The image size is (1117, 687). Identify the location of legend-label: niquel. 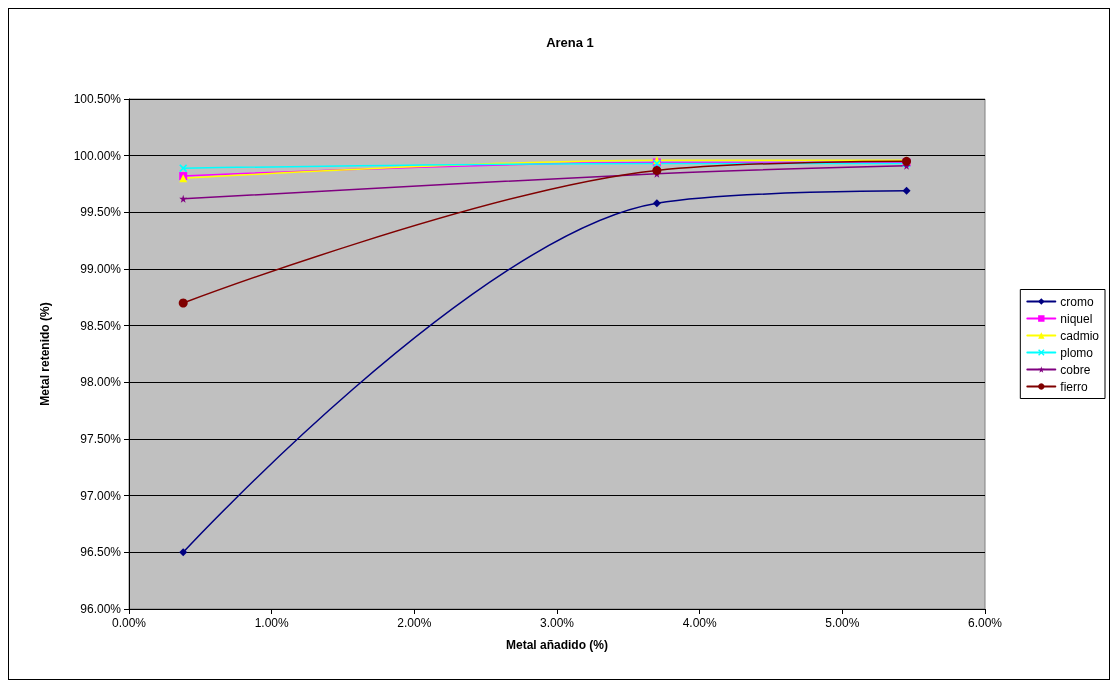
(1076, 318).